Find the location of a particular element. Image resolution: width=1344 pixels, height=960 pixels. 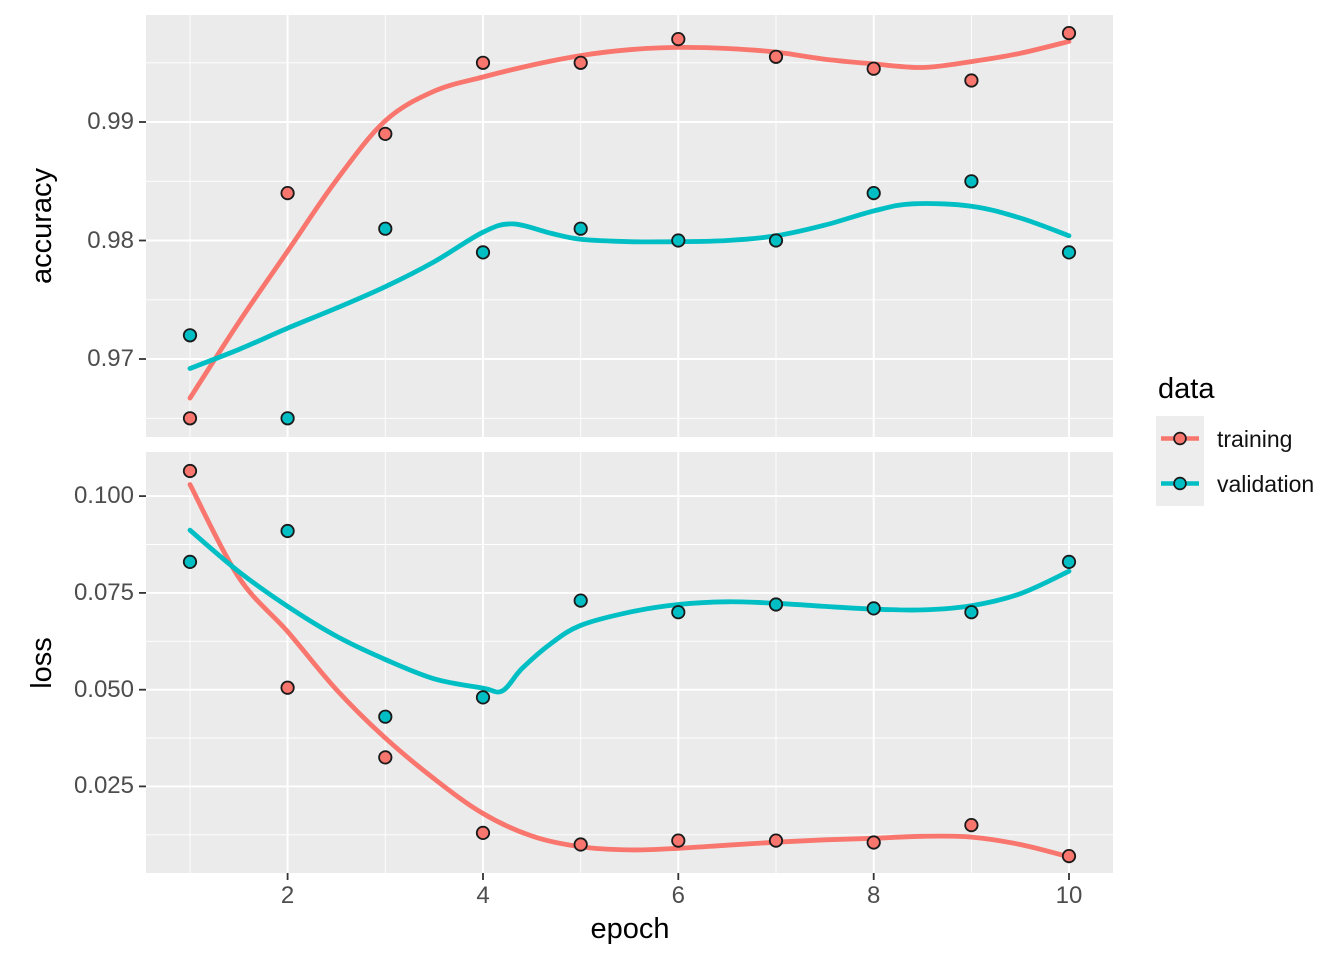

legend-key-training is located at coordinates (1180, 438).